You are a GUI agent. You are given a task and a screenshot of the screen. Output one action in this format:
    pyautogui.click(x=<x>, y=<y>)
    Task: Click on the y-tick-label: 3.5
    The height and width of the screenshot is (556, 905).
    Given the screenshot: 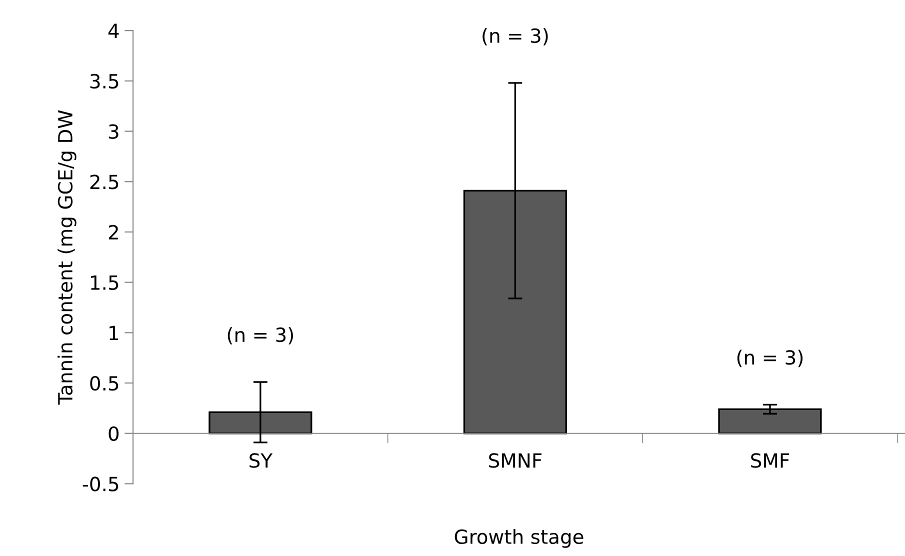 What is the action you would take?
    pyautogui.click(x=104, y=81)
    